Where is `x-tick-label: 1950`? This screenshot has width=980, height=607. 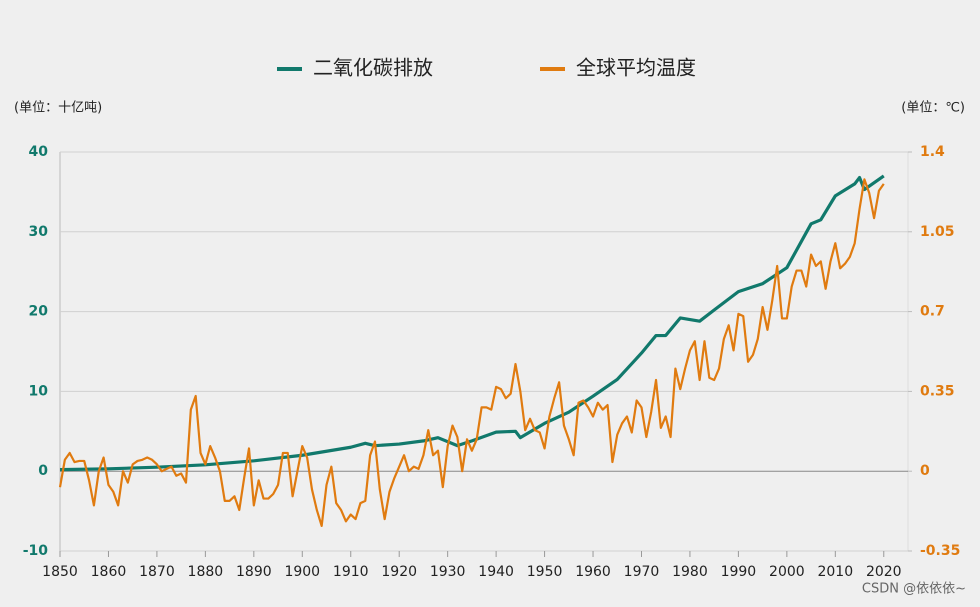
x-tick-label: 1950 is located at coordinates (545, 572).